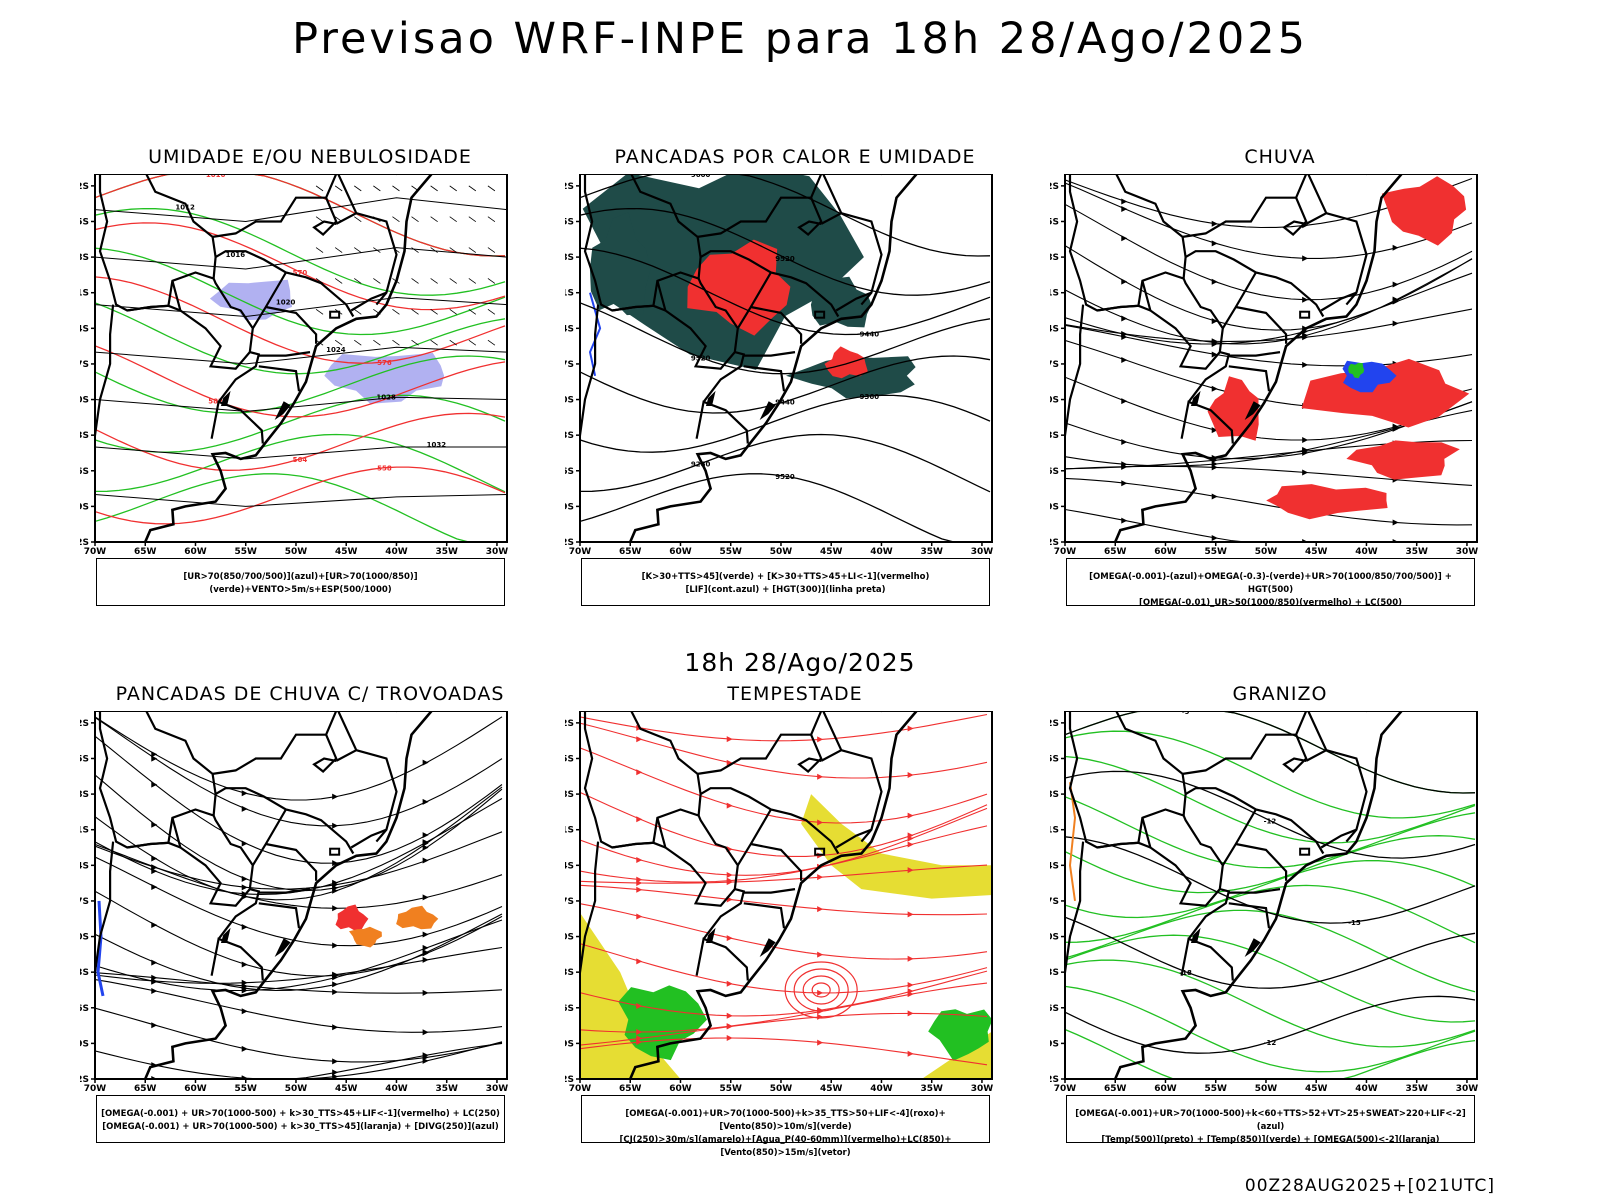 The image size is (1600, 1200). Describe the element at coordinates (95, 552) in the screenshot. I see `lon-tick-label: 70W` at that location.